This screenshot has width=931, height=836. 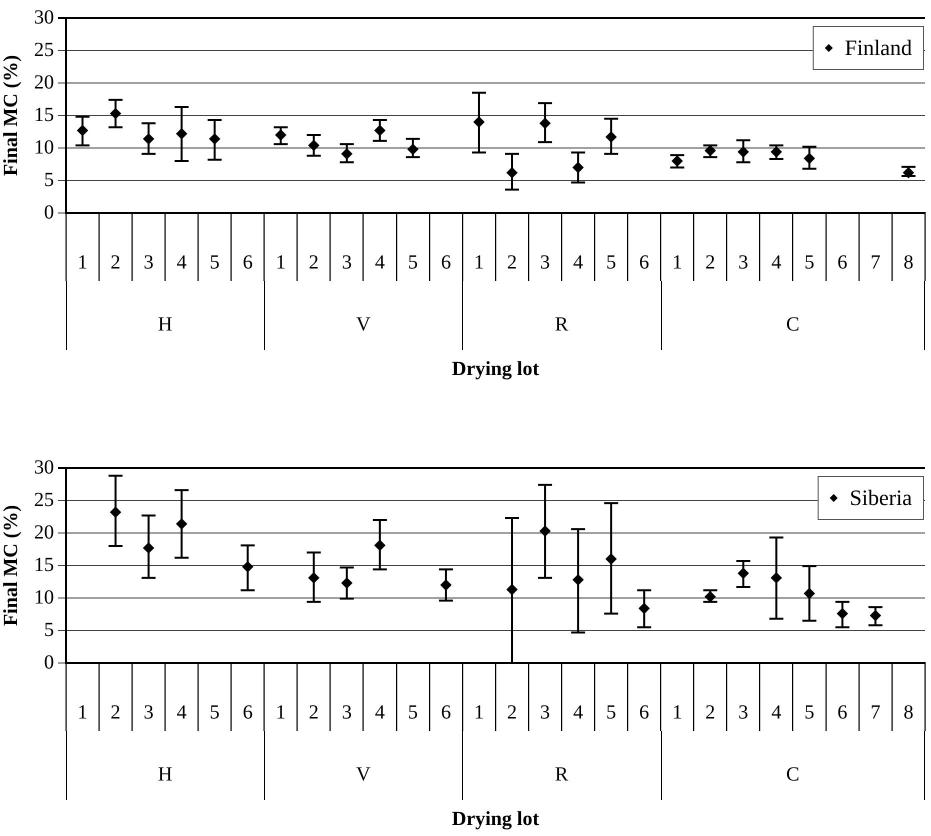 What do you see at coordinates (878, 47) in the screenshot?
I see `legend-label: Finland` at bounding box center [878, 47].